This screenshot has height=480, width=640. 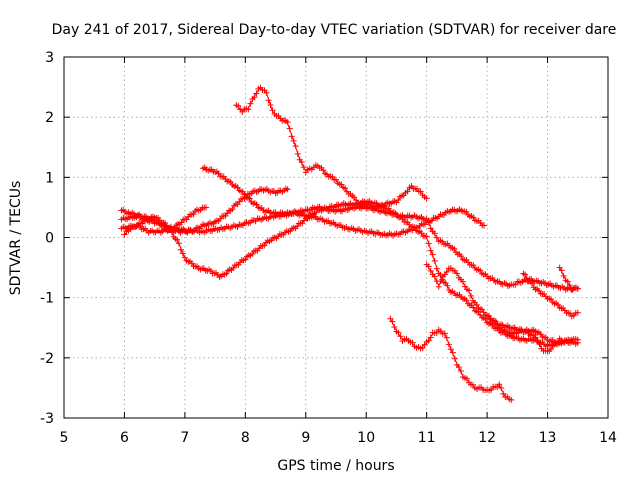 What do you see at coordinates (64, 438) in the screenshot?
I see `x-tick-label: 5` at bounding box center [64, 438].